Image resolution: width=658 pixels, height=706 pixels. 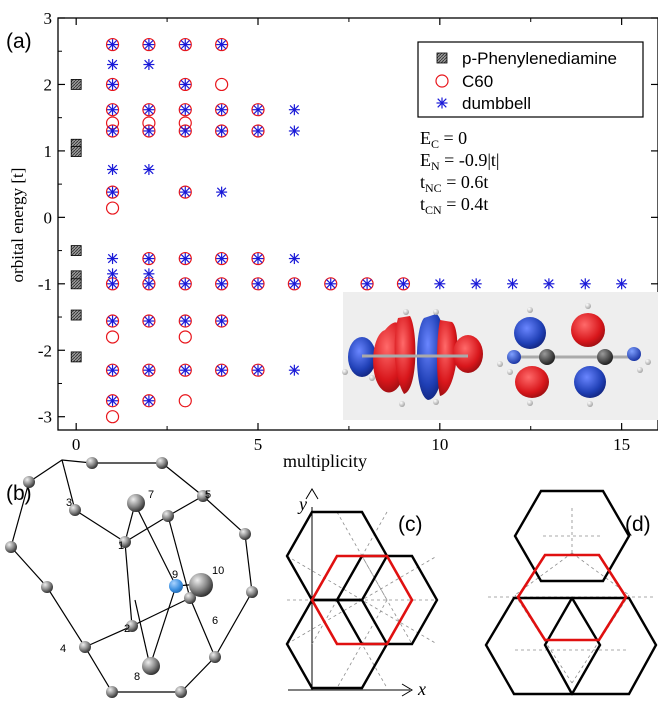 What do you see at coordinates (443, 139) in the screenshot?
I see `parameter-ec: EC = 0` at bounding box center [443, 139].